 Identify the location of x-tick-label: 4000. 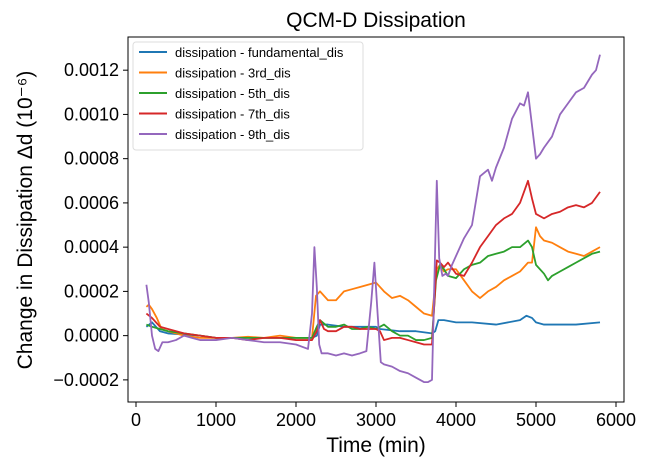
(456, 420).